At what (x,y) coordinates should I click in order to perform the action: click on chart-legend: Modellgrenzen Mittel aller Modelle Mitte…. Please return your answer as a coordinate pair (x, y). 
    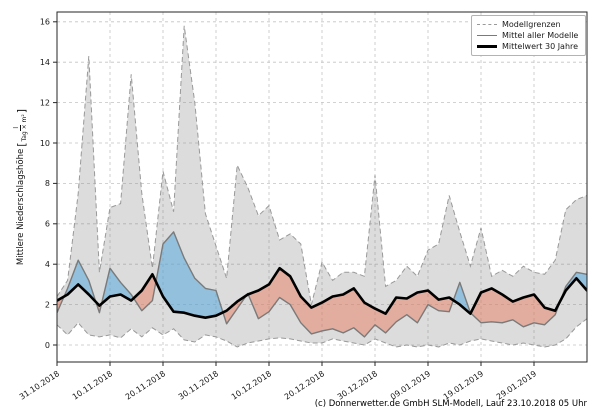
    Looking at the image, I should click on (528, 35).